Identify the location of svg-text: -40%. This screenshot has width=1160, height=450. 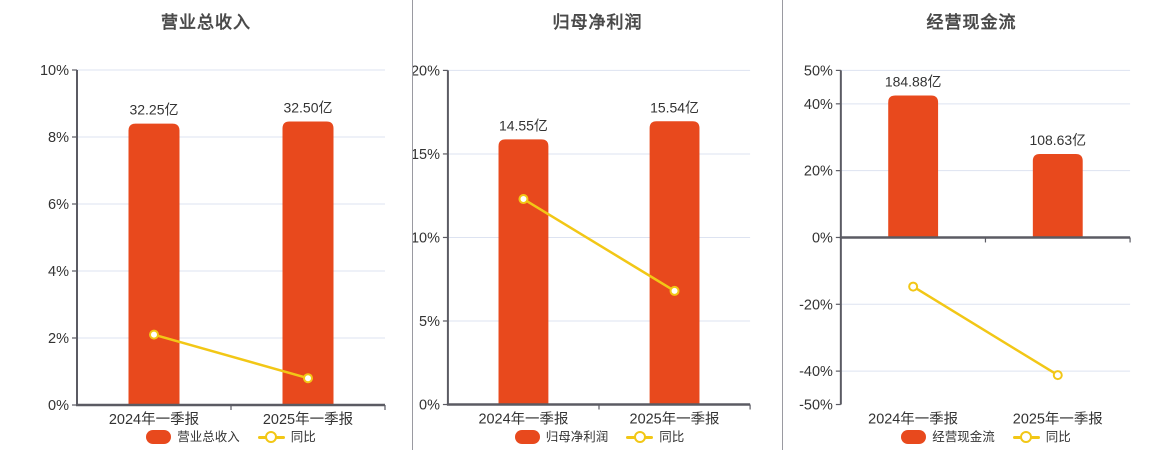
(816, 372).